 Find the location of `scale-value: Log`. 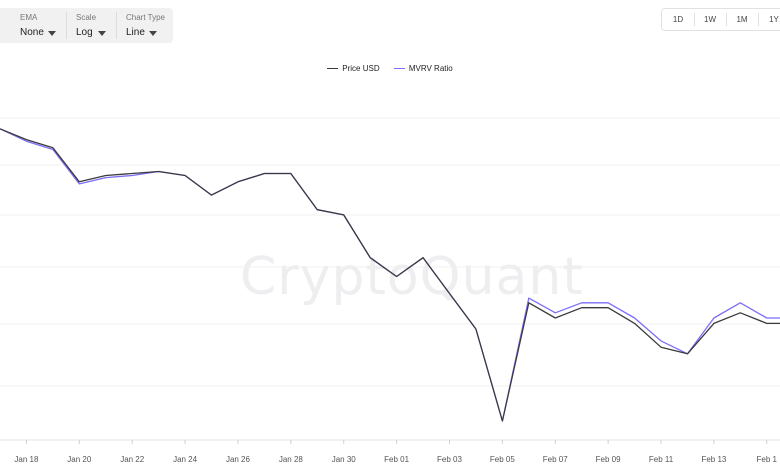

scale-value: Log is located at coordinates (84, 32).